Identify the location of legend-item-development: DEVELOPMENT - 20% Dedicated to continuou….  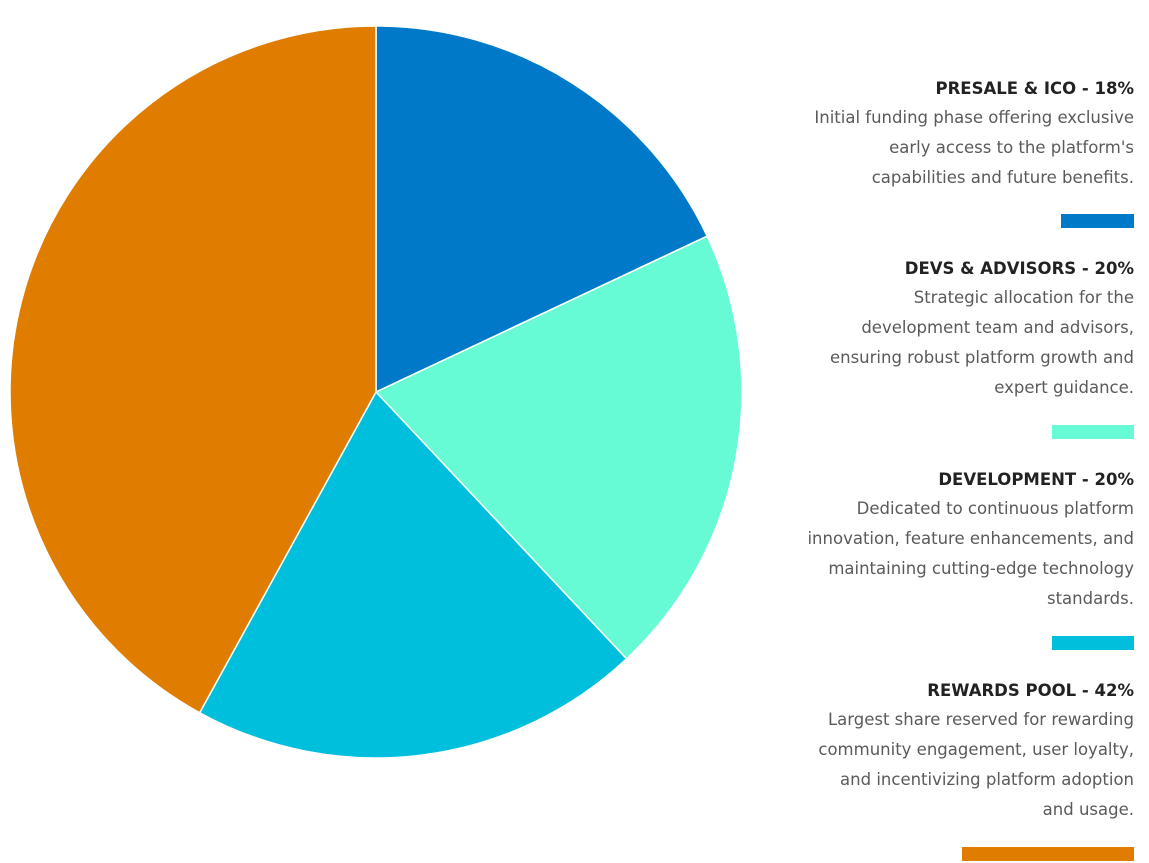
(944, 541).